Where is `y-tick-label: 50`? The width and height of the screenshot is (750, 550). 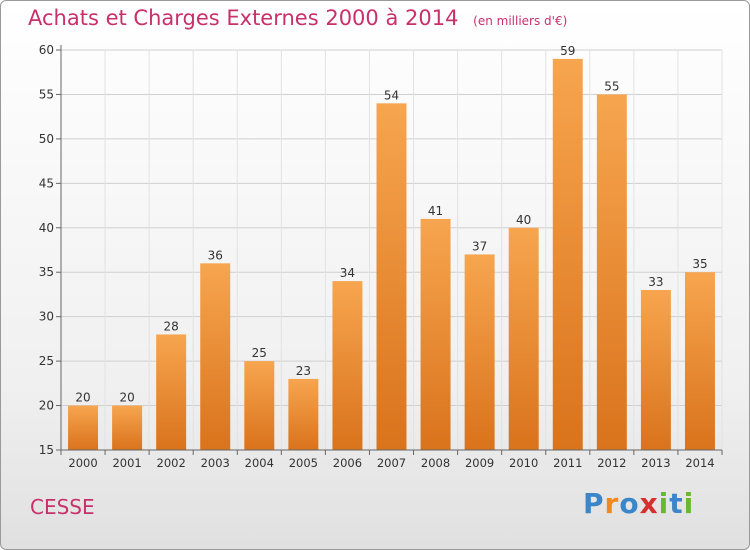
y-tick-label: 50 is located at coordinates (46, 139).